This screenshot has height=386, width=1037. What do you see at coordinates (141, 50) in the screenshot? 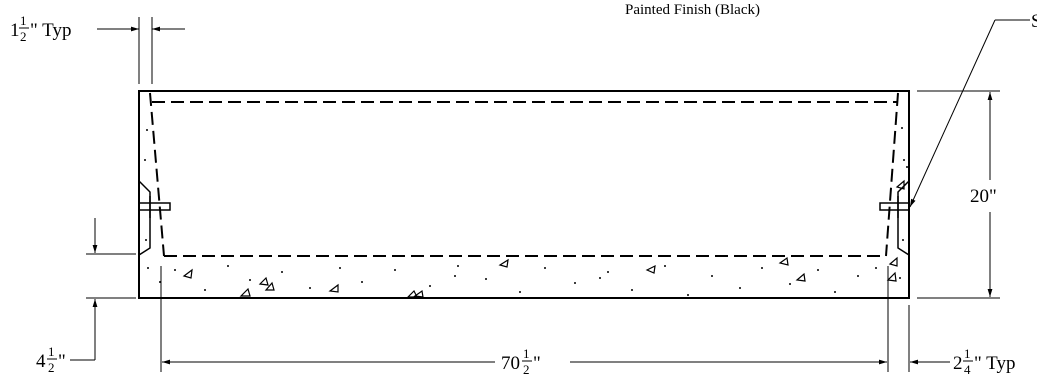
I see `wall-thickness-dimension` at bounding box center [141, 50].